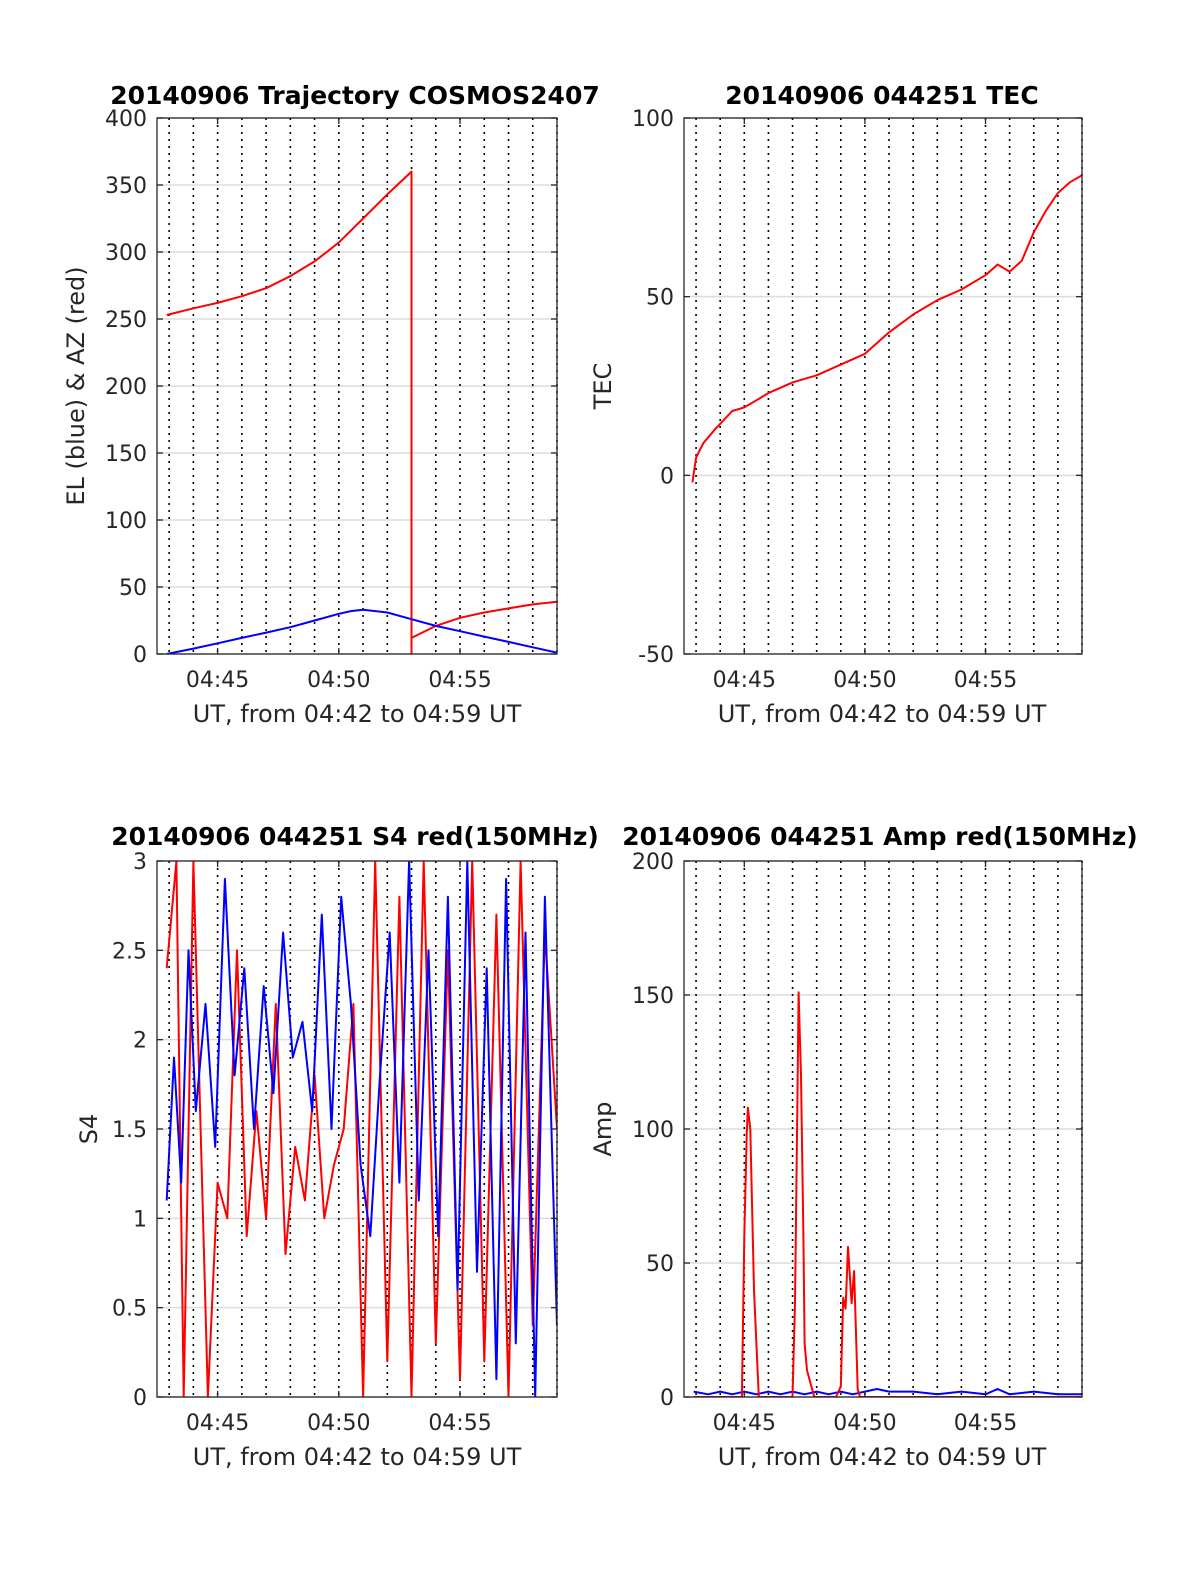 This screenshot has height=1575, width=1200. Describe the element at coordinates (355, 836) in the screenshot. I see `chart-title: 20140906 044251 S4 red(150MHz)` at that location.